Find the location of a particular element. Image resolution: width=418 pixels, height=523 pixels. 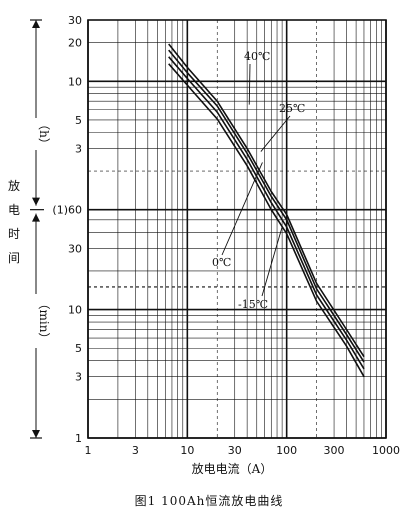

y-tick-label-minutes: 3 is located at coordinates (78, 377).